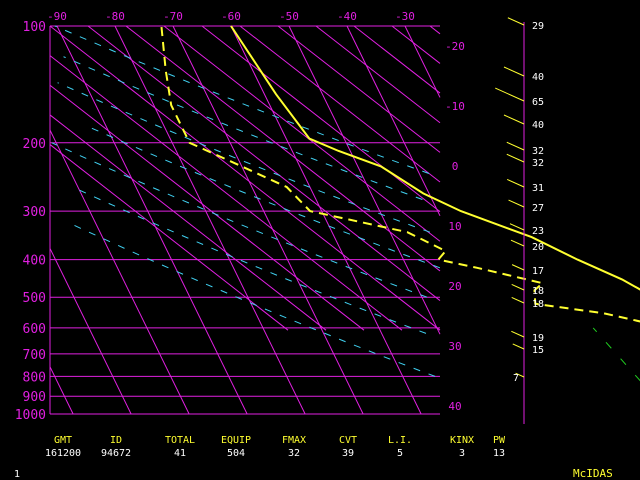 The width and height of the screenshot is (640, 480). I want to click on index-header: TOTAL, so click(180, 440).